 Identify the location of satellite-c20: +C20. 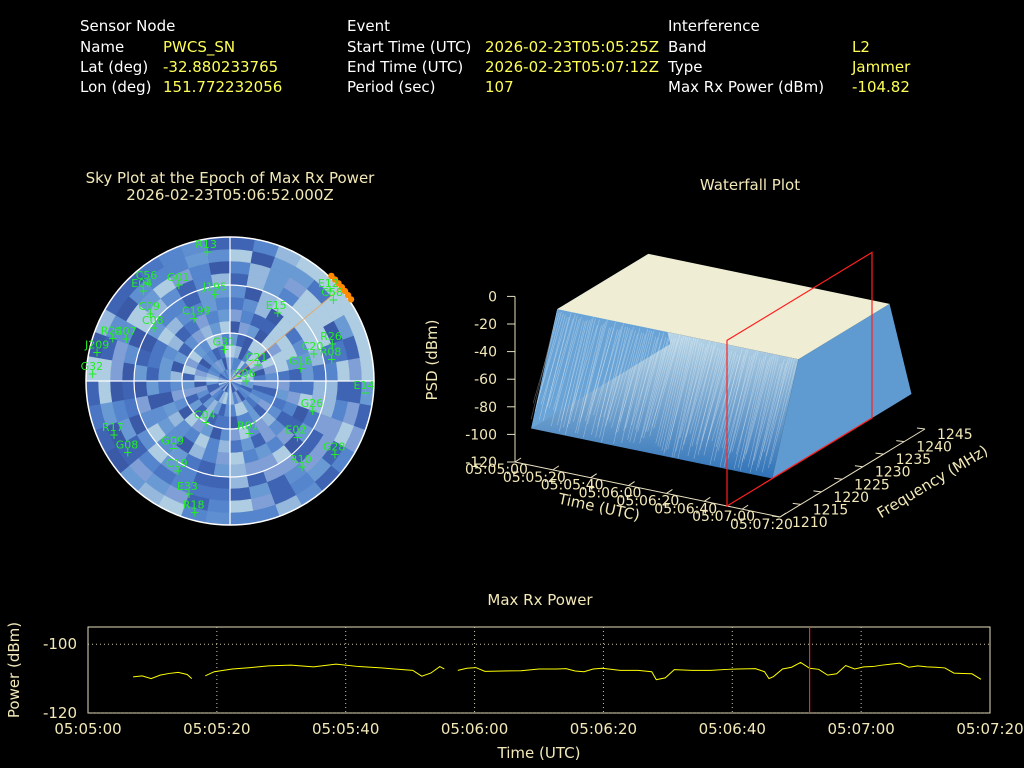
(313, 350).